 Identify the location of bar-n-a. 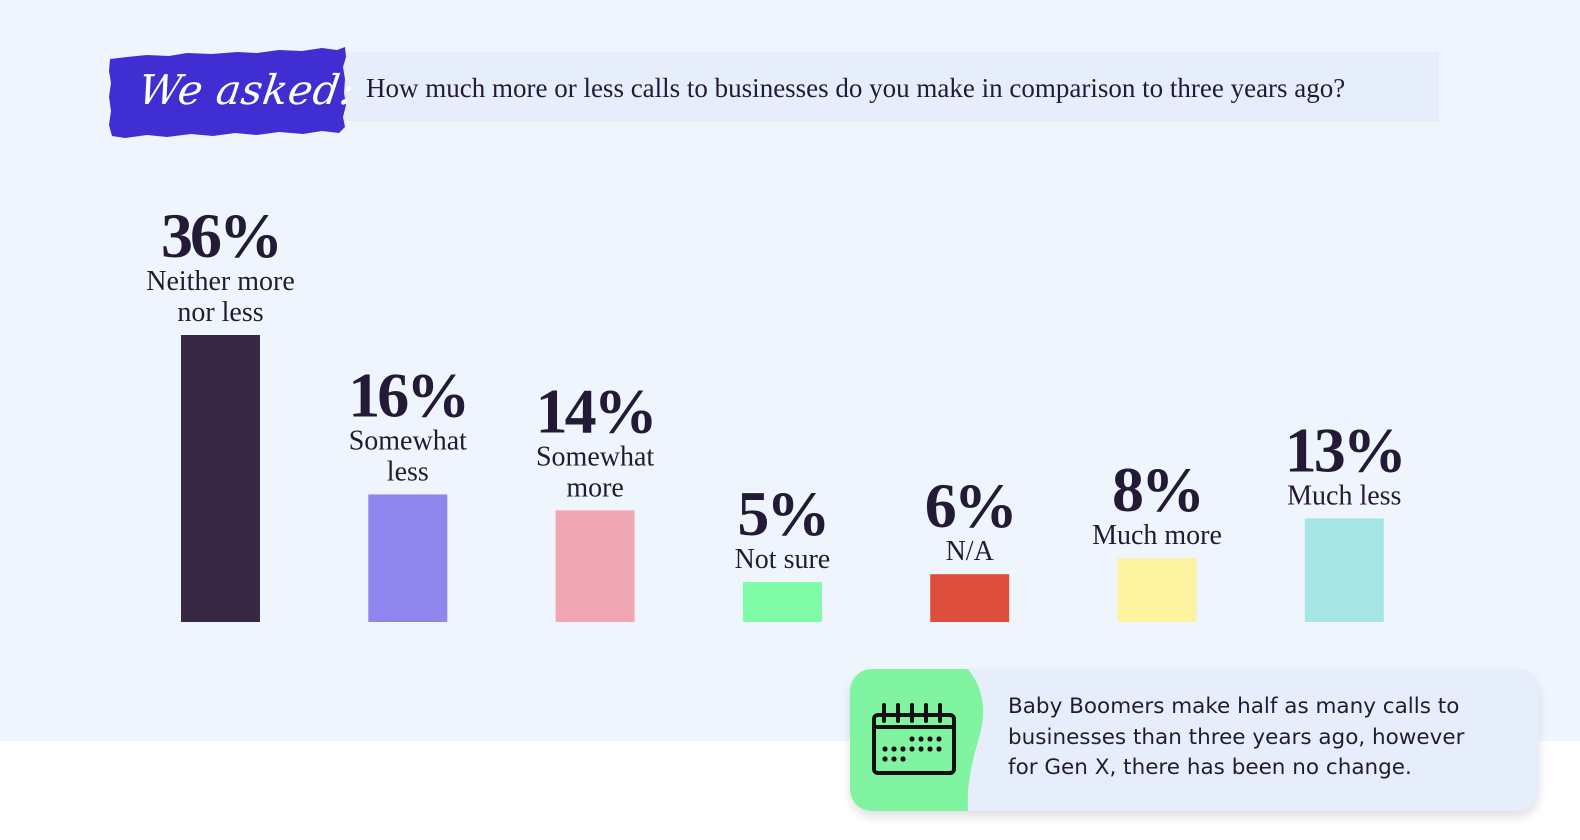
(970, 598).